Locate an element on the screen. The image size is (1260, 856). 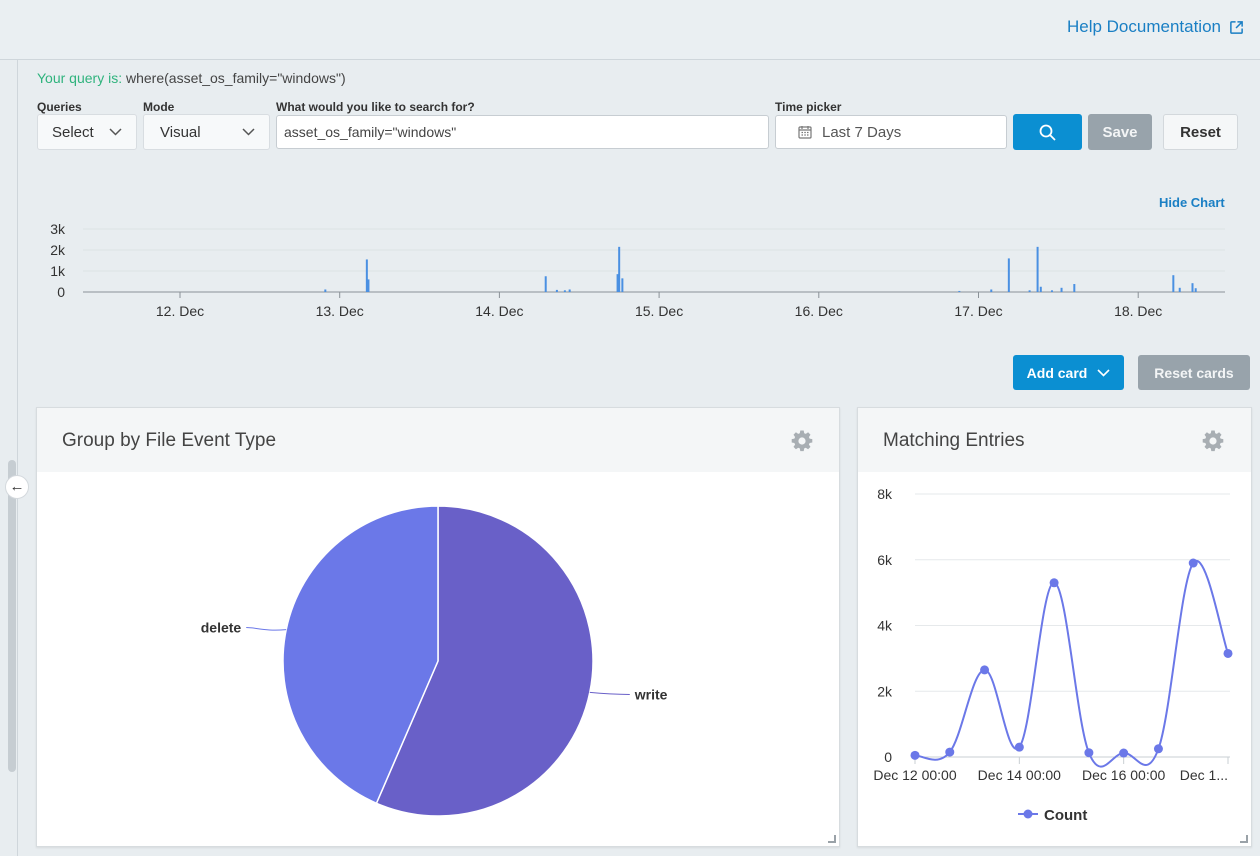
legend-marker is located at coordinates (1028, 814).